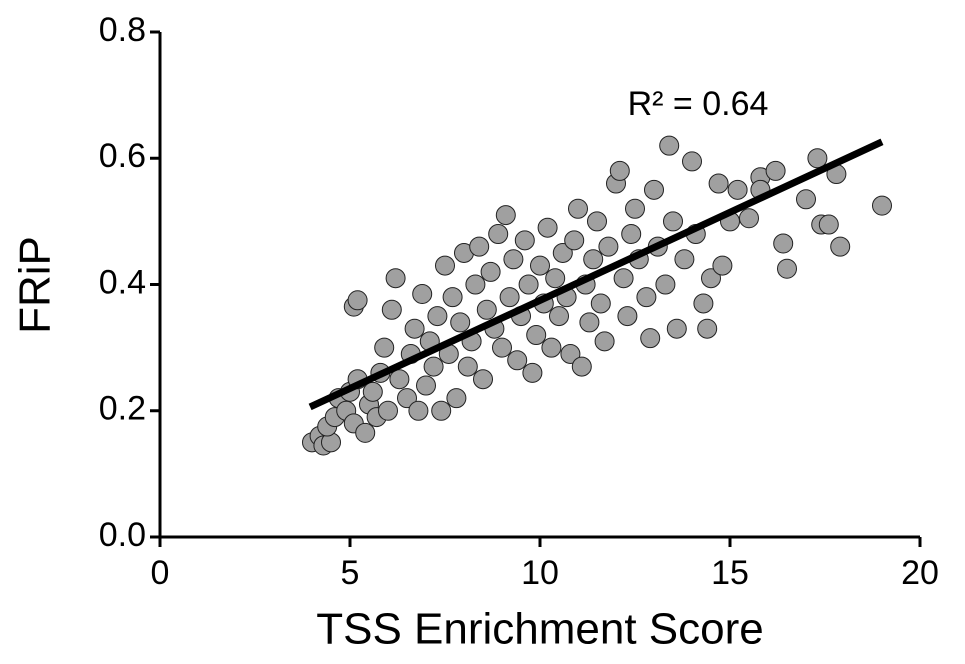  I want to click on annotation: R² = 0.64, so click(698, 104).